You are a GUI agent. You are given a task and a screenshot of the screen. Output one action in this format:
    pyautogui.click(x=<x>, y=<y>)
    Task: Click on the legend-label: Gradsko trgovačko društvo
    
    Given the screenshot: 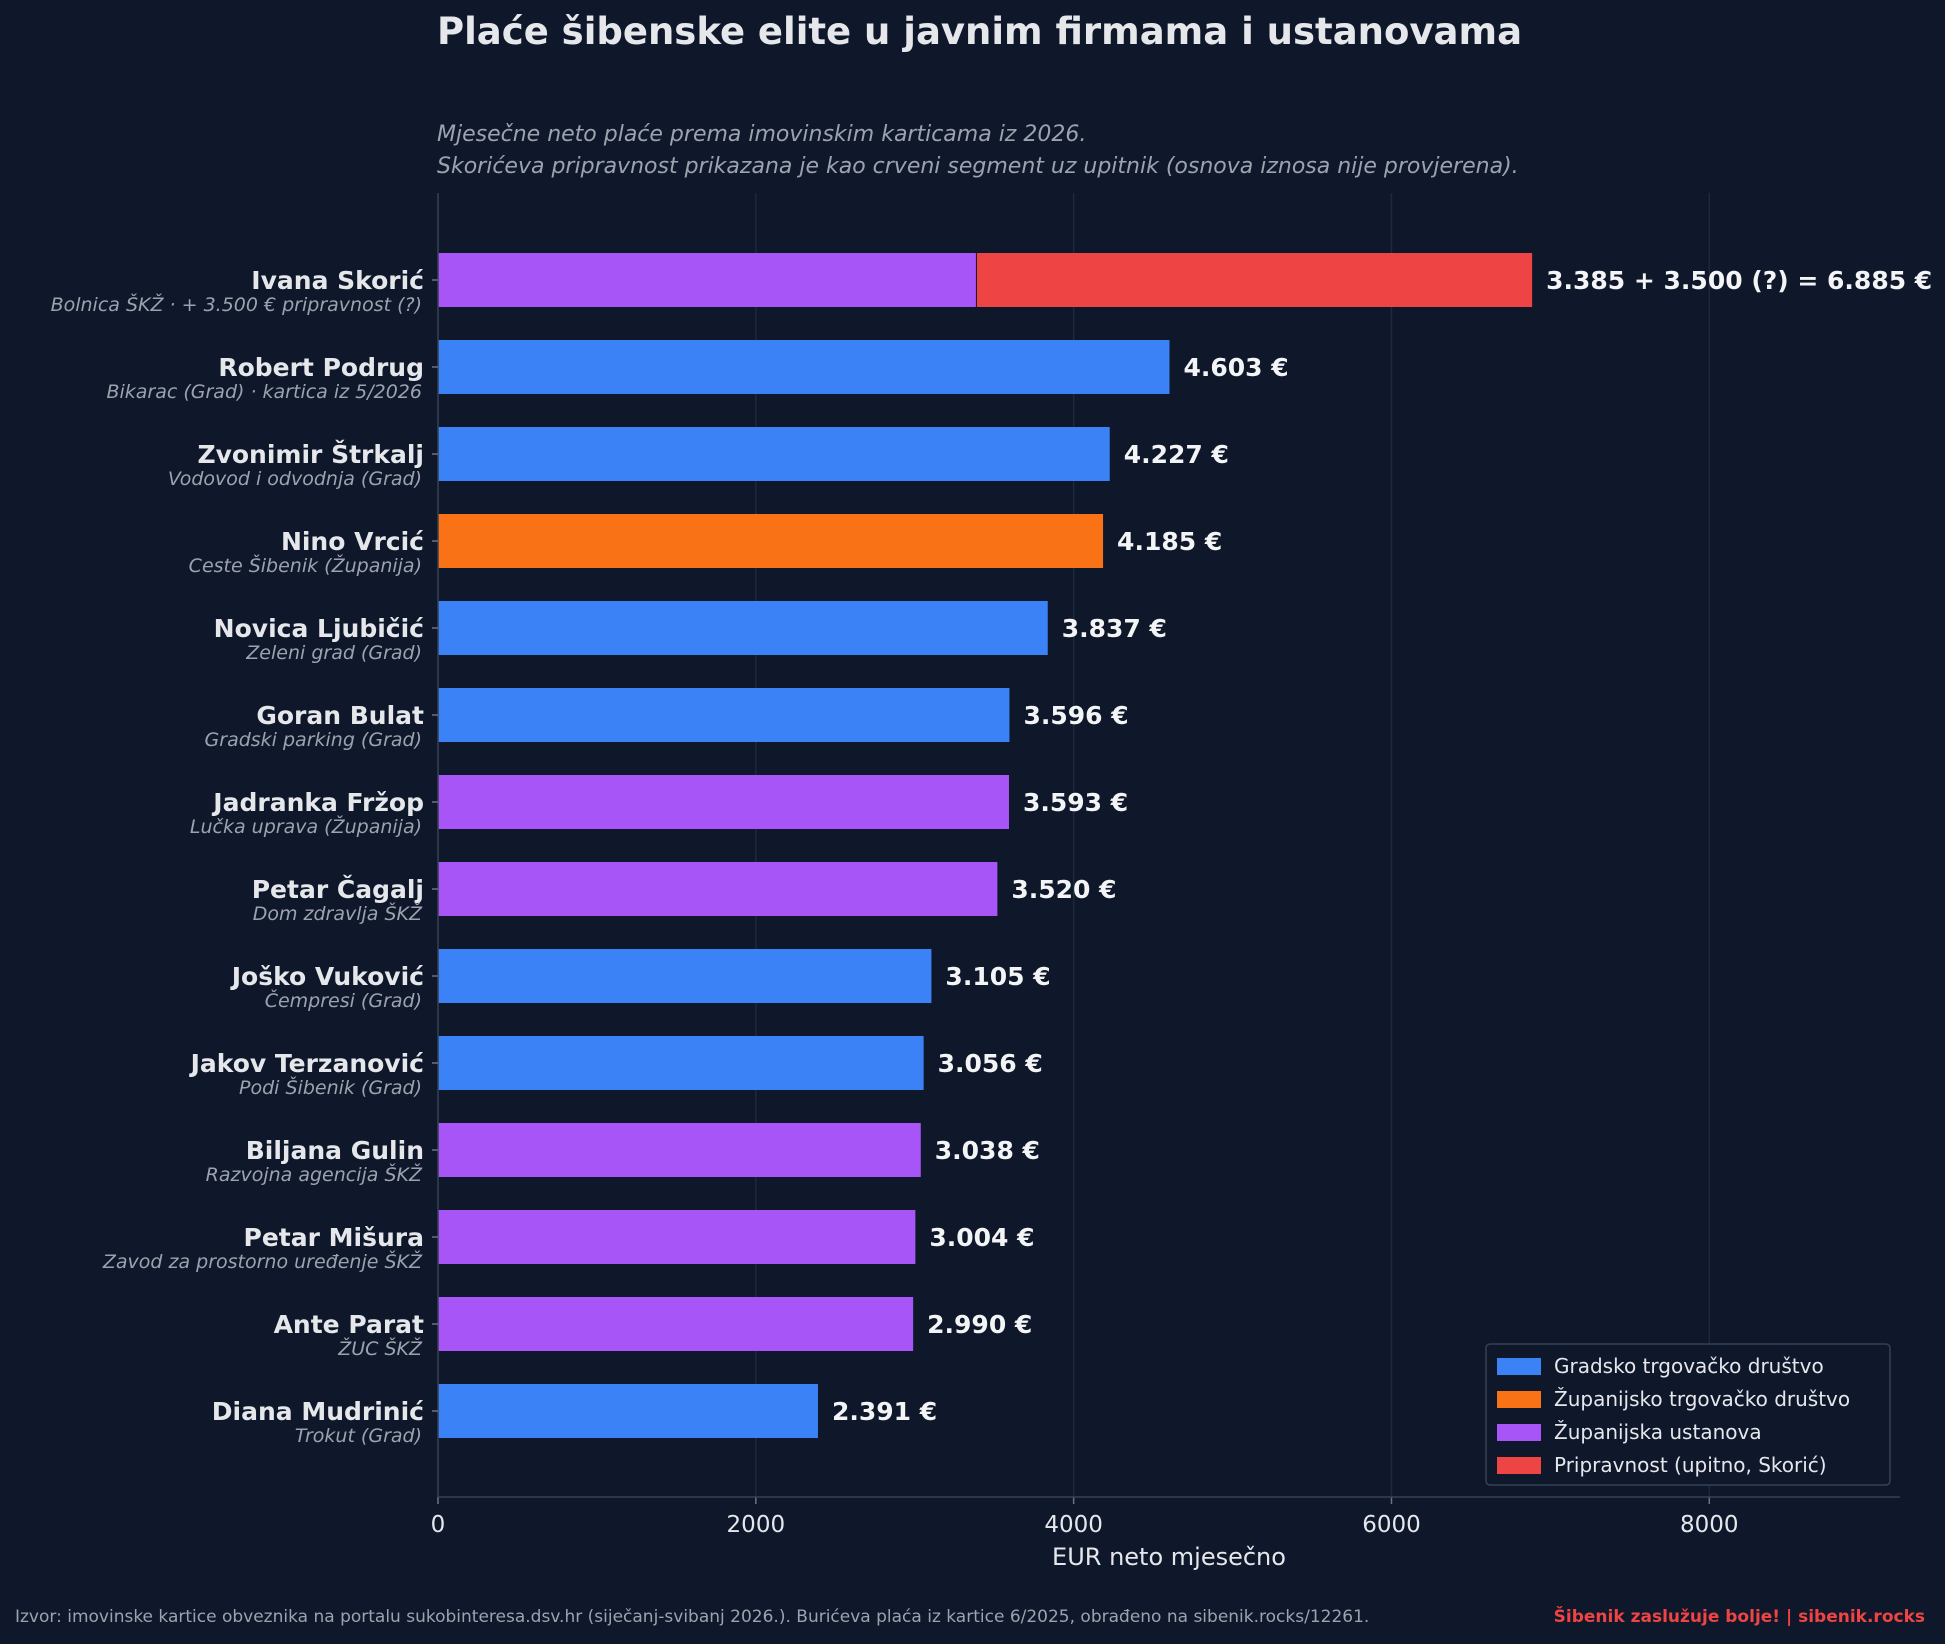 What is the action you would take?
    pyautogui.click(x=1689, y=1366)
    